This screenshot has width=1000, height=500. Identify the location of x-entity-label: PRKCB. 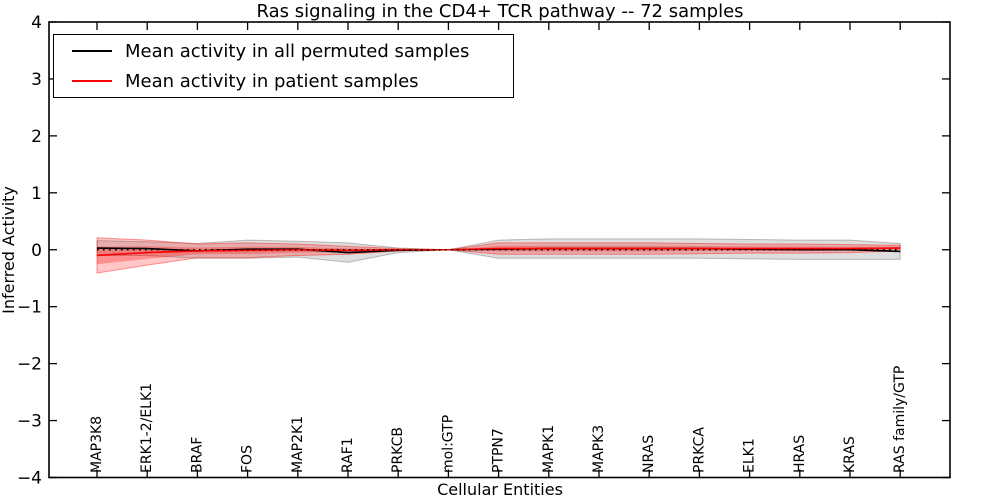
(398, 450).